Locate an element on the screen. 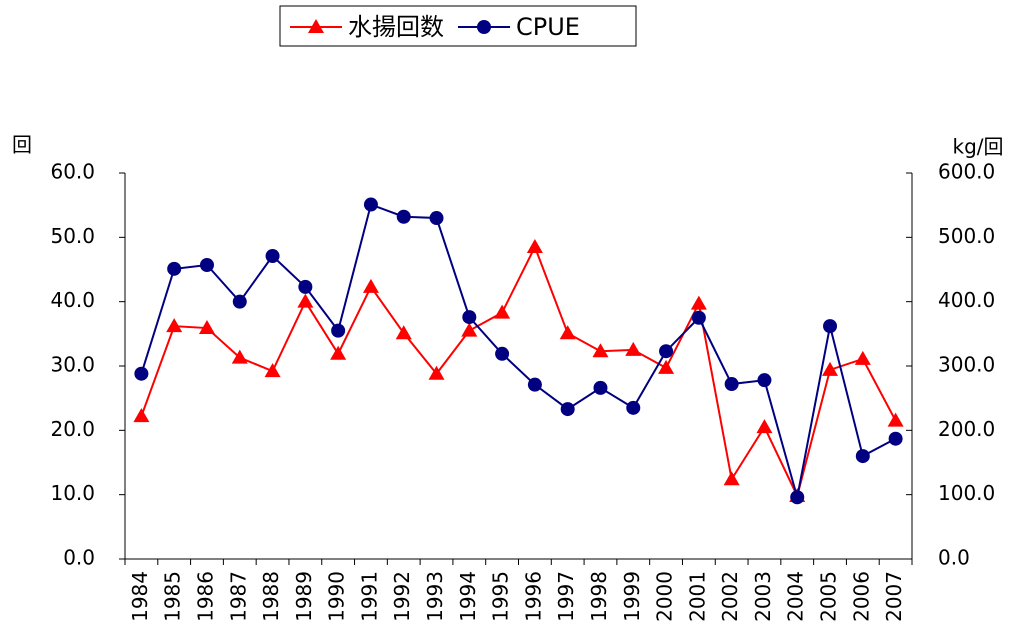 Image resolution: width=1017 pixels, height=632 pixels. y-tick-label: 50.0 is located at coordinates (72, 236).